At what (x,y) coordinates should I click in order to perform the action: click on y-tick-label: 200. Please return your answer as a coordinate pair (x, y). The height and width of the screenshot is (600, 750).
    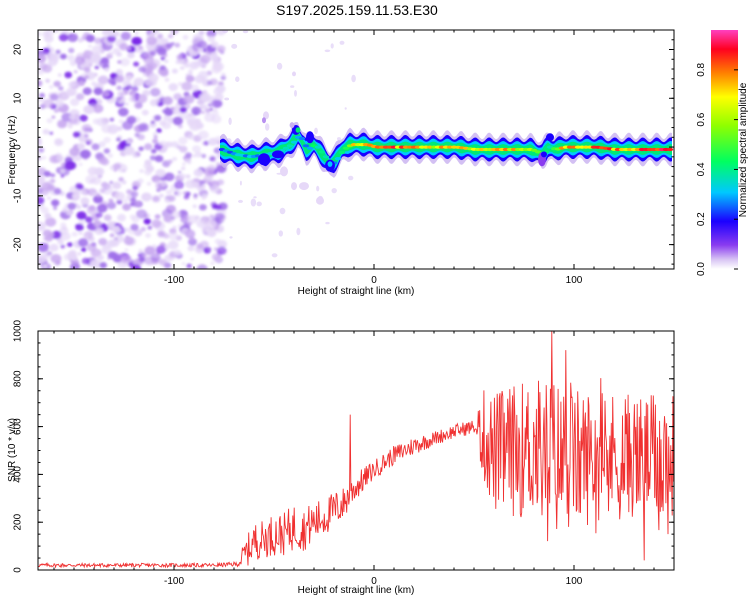
    Looking at the image, I should click on (18, 521).